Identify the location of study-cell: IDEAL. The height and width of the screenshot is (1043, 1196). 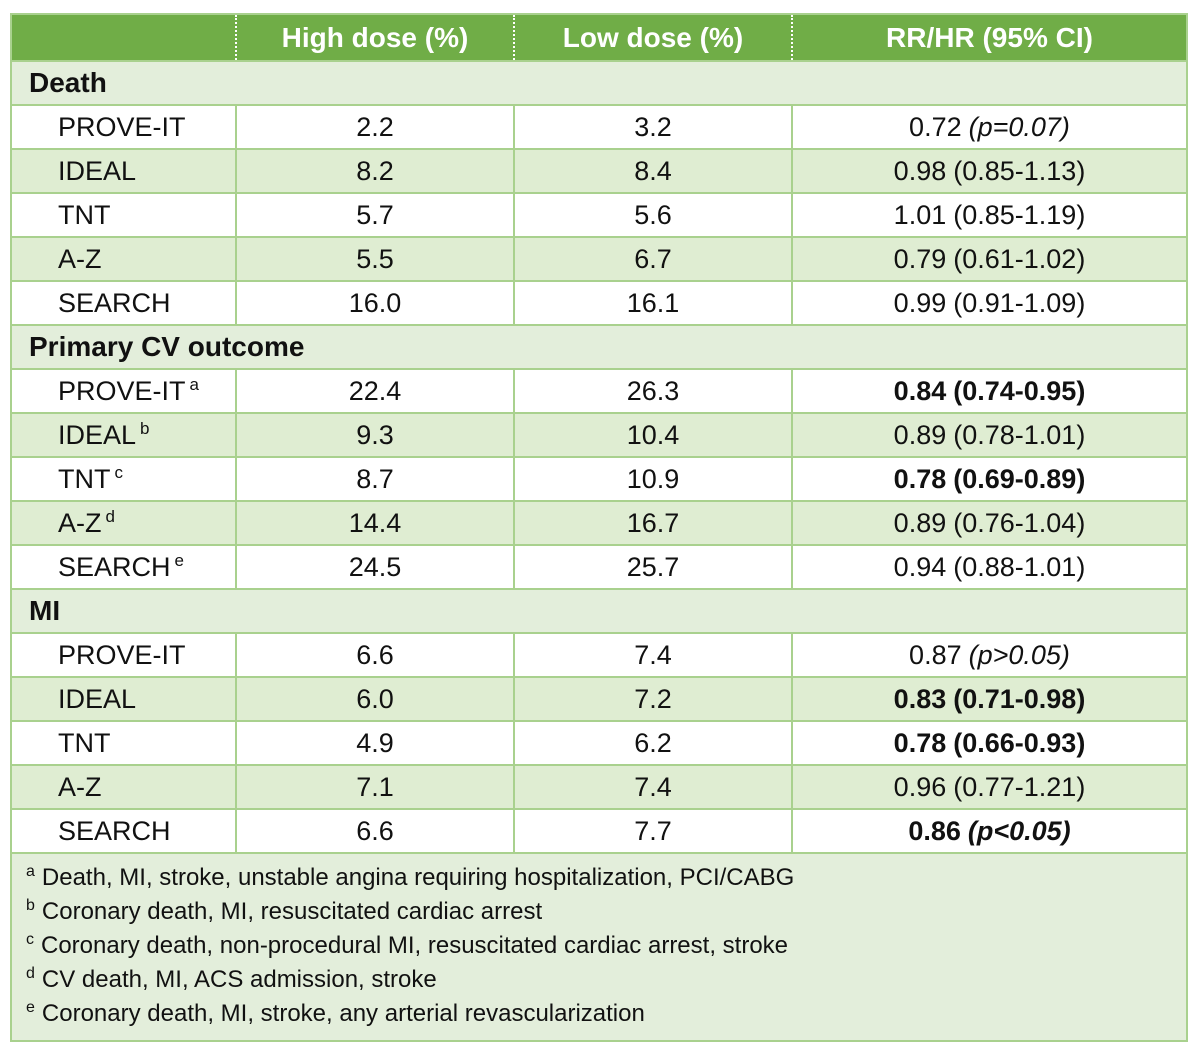
(123, 699).